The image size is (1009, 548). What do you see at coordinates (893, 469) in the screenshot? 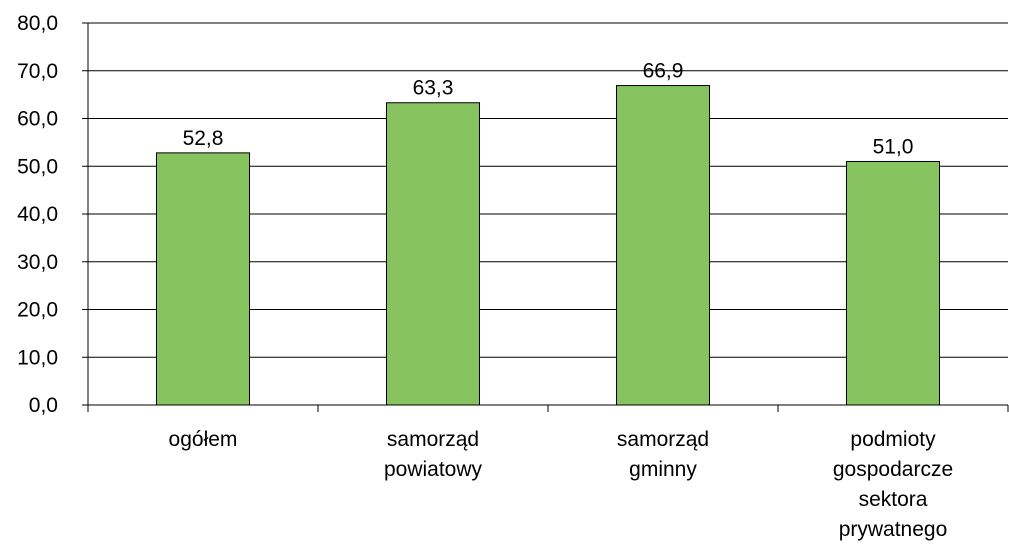
I see `category-label-line: gospodarcze` at bounding box center [893, 469].